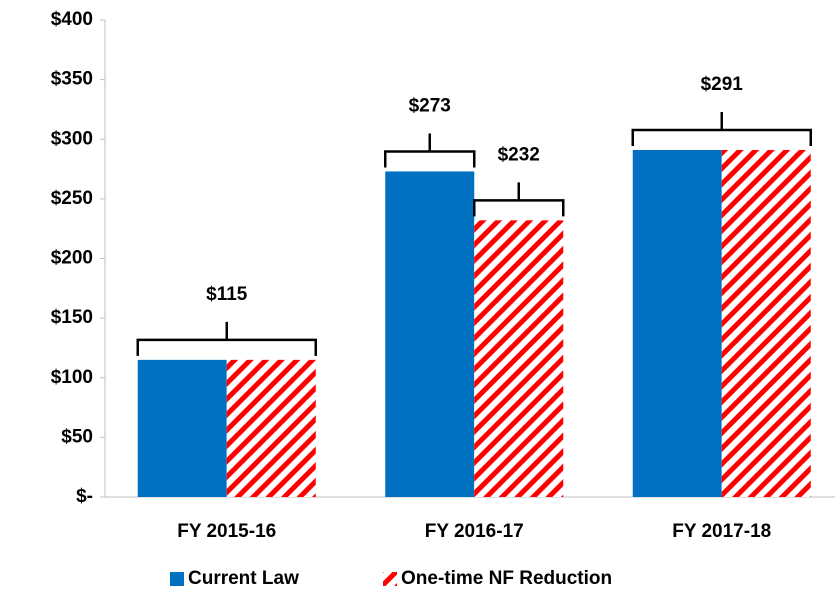  What do you see at coordinates (72, 198) in the screenshot?
I see `y-tick-label: $250` at bounding box center [72, 198].